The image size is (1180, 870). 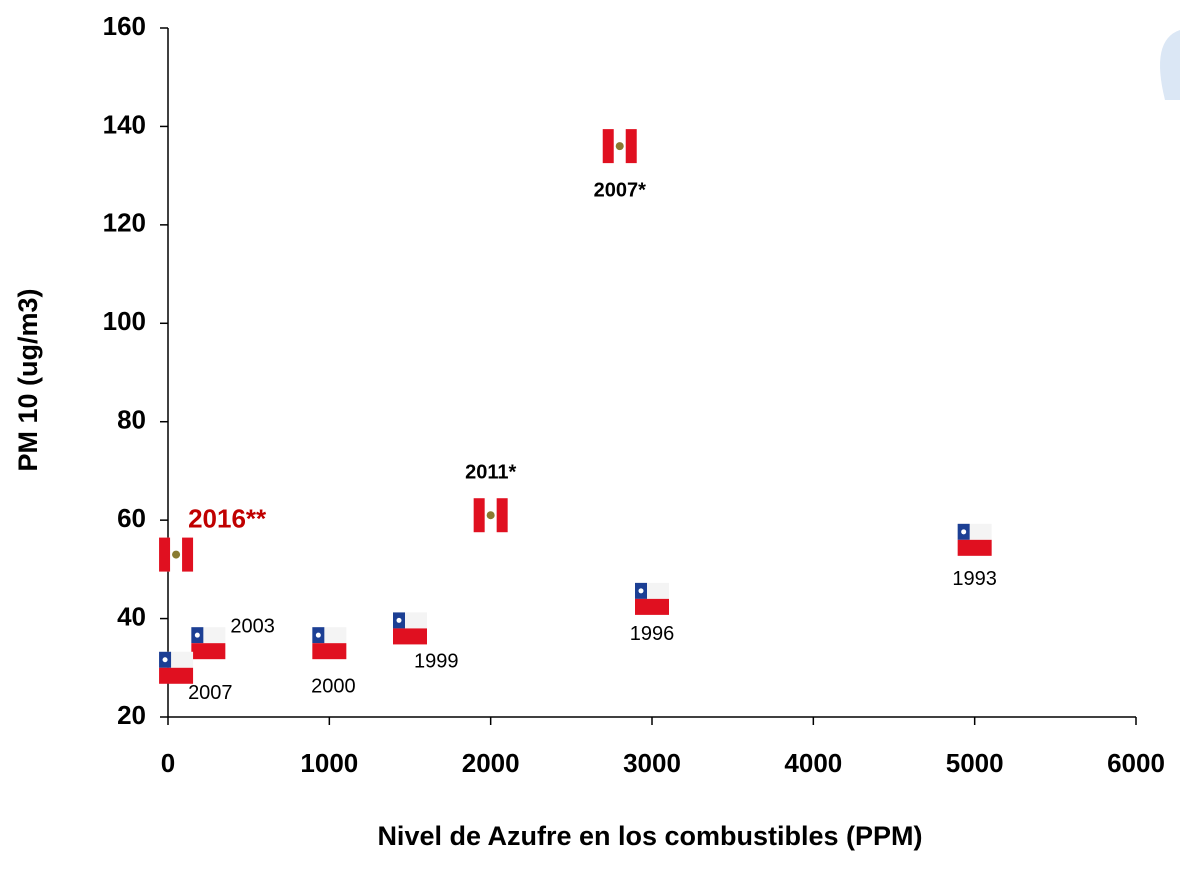 I want to click on x-tick-label: 4000, so click(x=813, y=763).